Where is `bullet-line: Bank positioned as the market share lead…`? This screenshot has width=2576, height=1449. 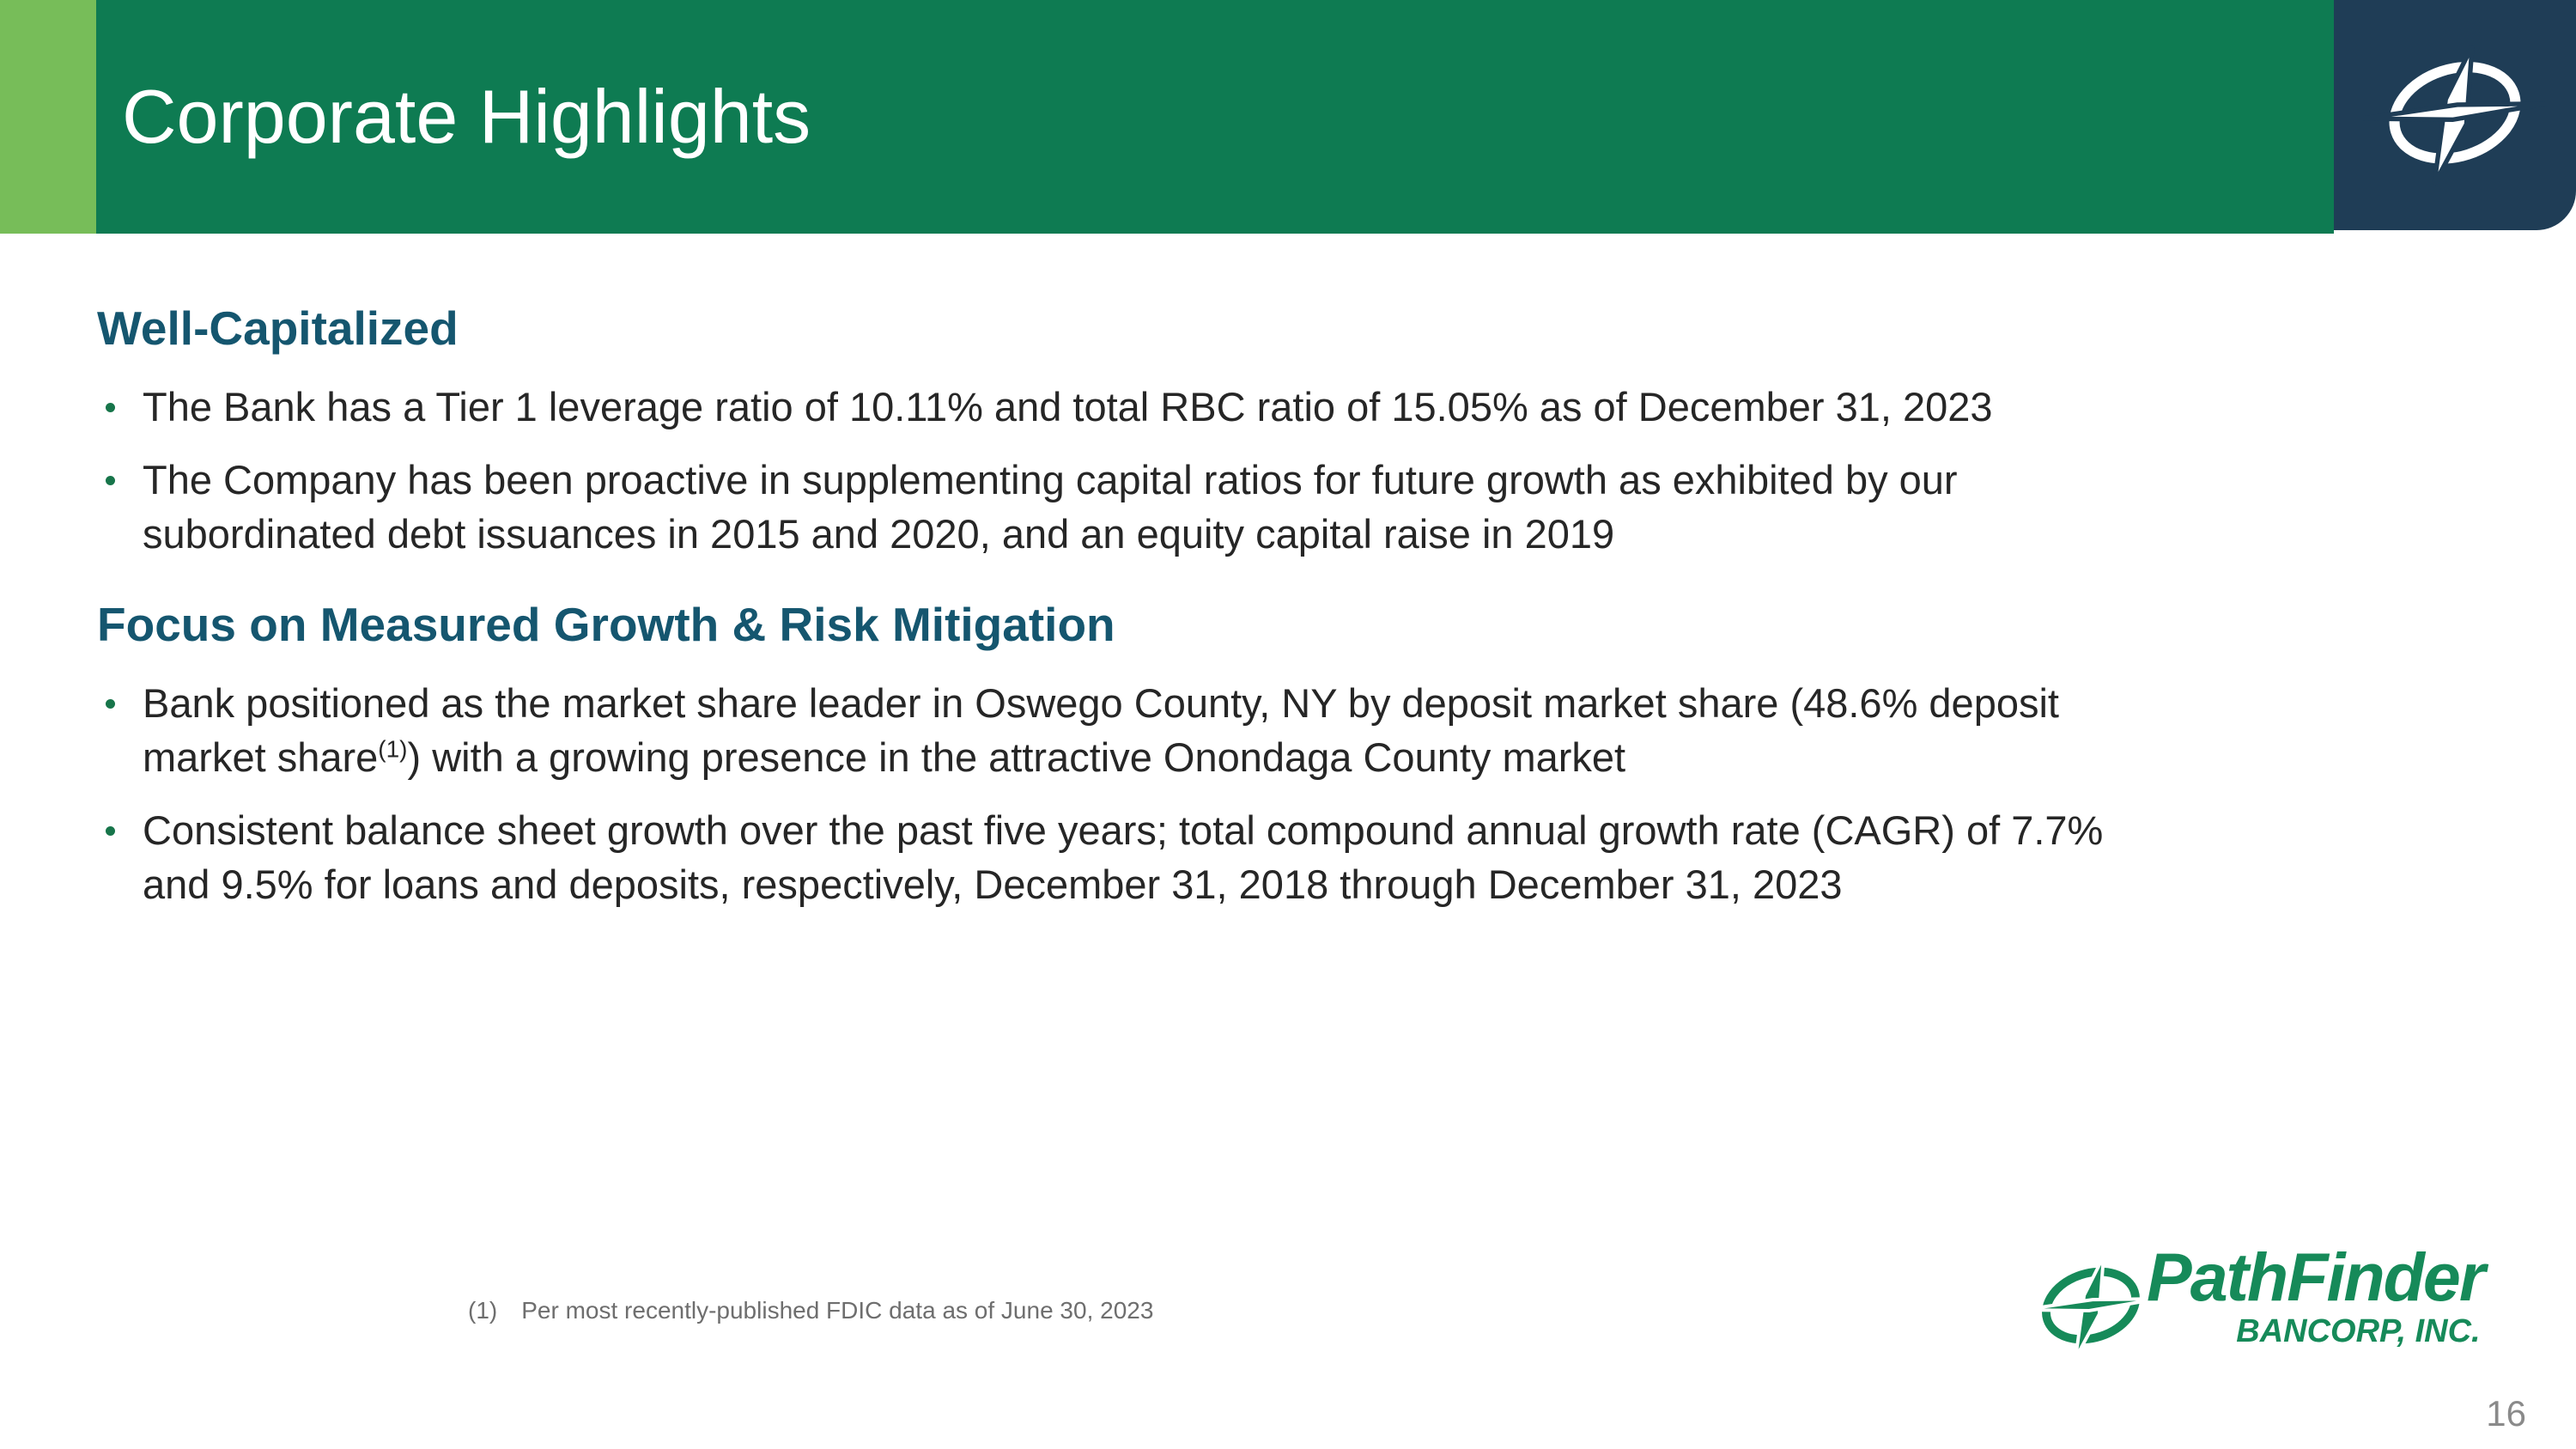 bullet-line: Bank positioned as the market share lead… is located at coordinates (1101, 703).